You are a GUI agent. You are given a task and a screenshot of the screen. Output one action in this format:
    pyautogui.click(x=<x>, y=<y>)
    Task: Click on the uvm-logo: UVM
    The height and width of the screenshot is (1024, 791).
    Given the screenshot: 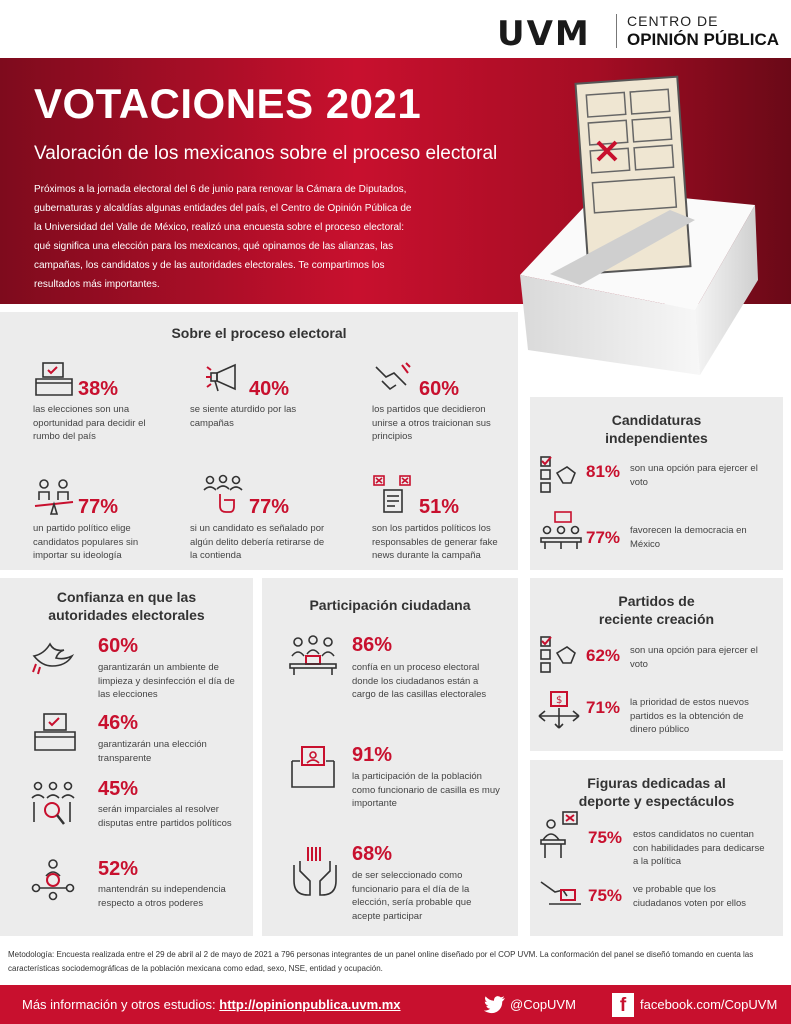 What is the action you would take?
    pyautogui.click(x=544, y=34)
    